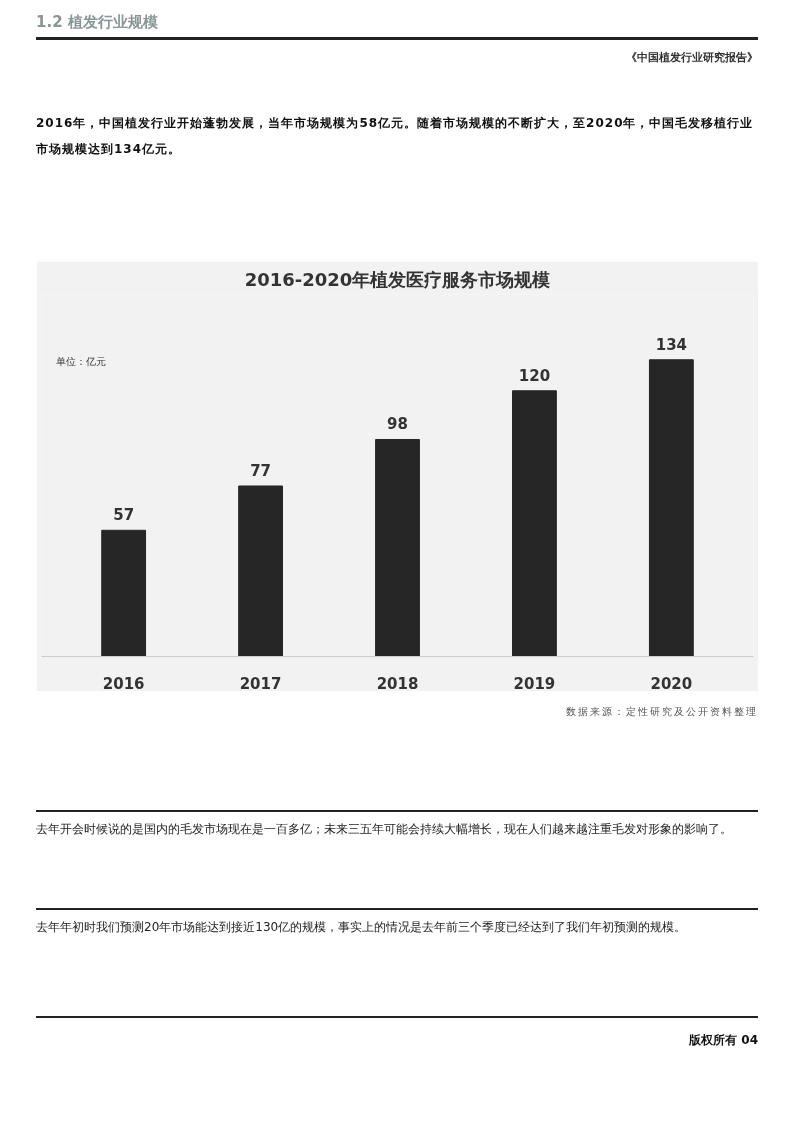 This screenshot has height=1123, width=794. Describe the element at coordinates (671, 344) in the screenshot. I see `data-label: 134` at that location.